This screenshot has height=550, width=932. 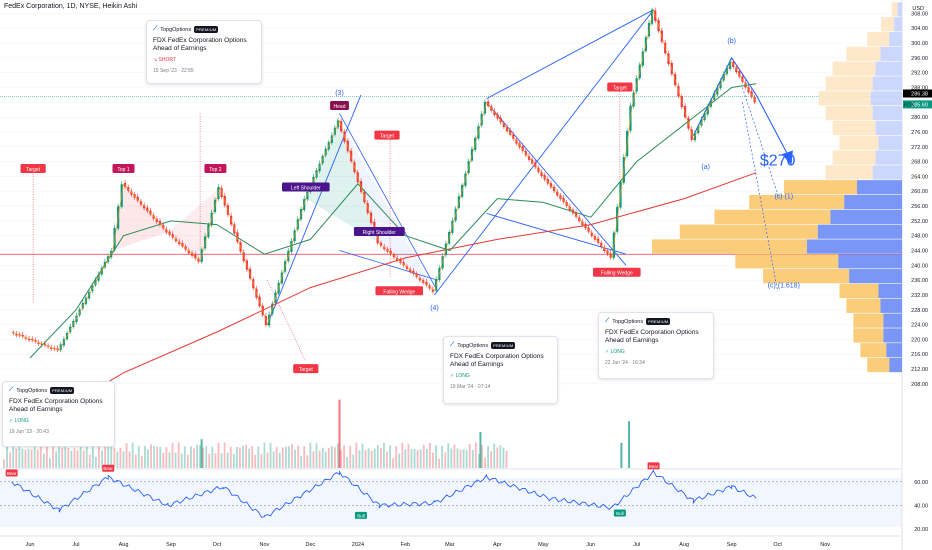 What do you see at coordinates (480, 450) in the screenshot?
I see `volume-spike` at bounding box center [480, 450].